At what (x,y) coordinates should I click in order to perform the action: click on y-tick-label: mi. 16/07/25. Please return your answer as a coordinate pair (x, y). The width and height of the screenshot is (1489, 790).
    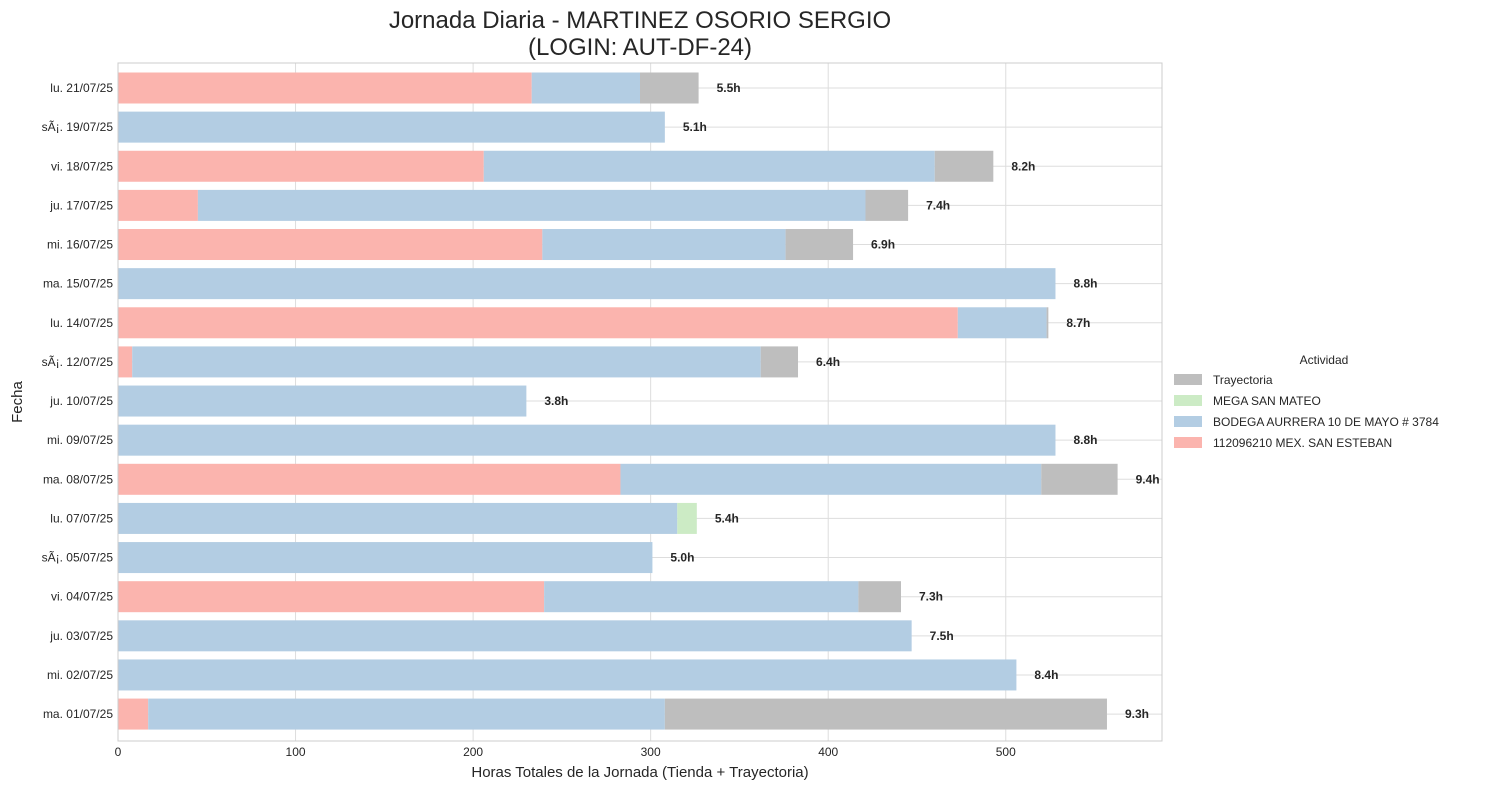
    Looking at the image, I should click on (80, 245).